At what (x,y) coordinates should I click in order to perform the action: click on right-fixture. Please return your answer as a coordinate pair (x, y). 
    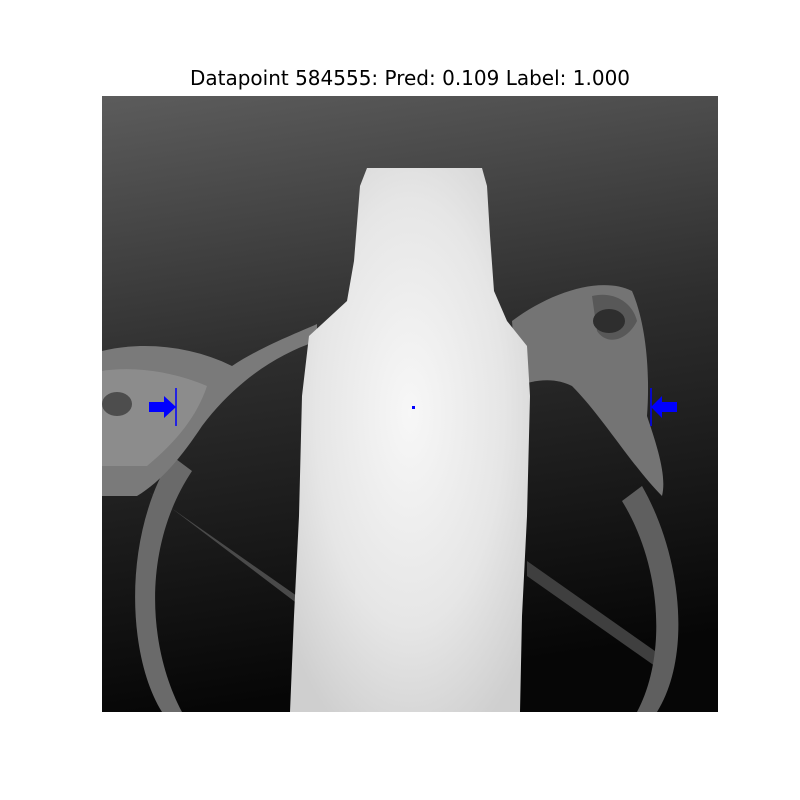
    Looking at the image, I should click on (588, 390).